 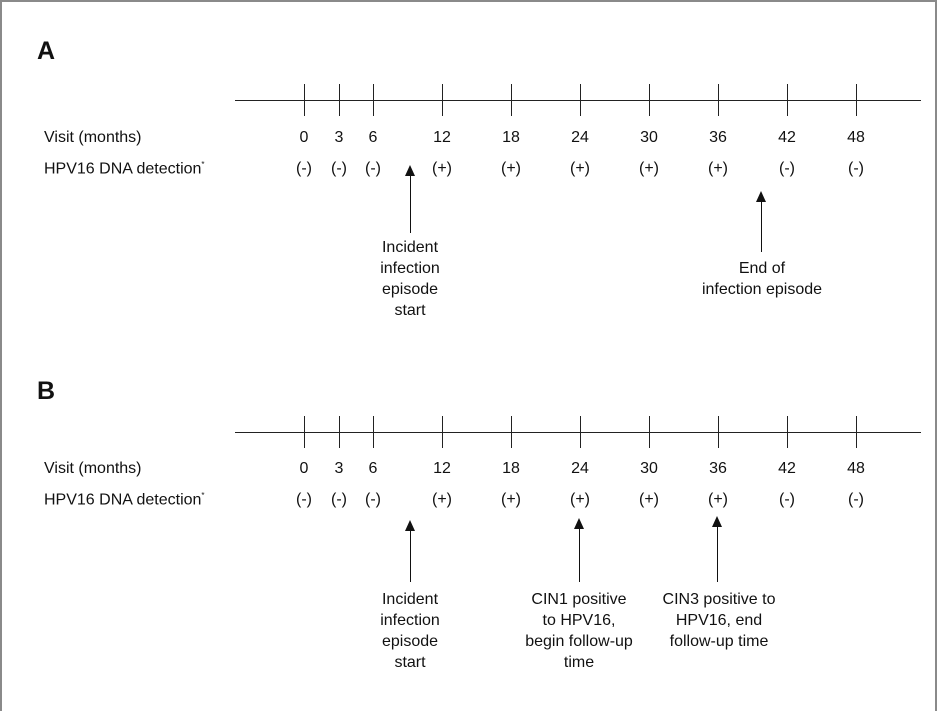 What do you see at coordinates (46, 391) in the screenshot?
I see `panel-letter: B` at bounding box center [46, 391].